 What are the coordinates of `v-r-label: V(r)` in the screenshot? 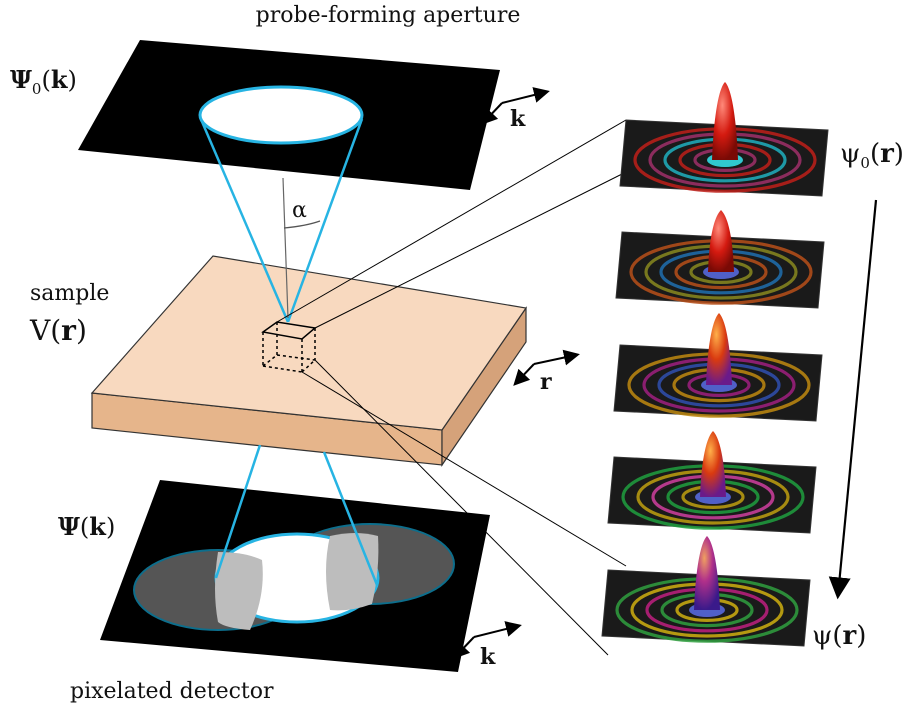 It's located at (58, 330).